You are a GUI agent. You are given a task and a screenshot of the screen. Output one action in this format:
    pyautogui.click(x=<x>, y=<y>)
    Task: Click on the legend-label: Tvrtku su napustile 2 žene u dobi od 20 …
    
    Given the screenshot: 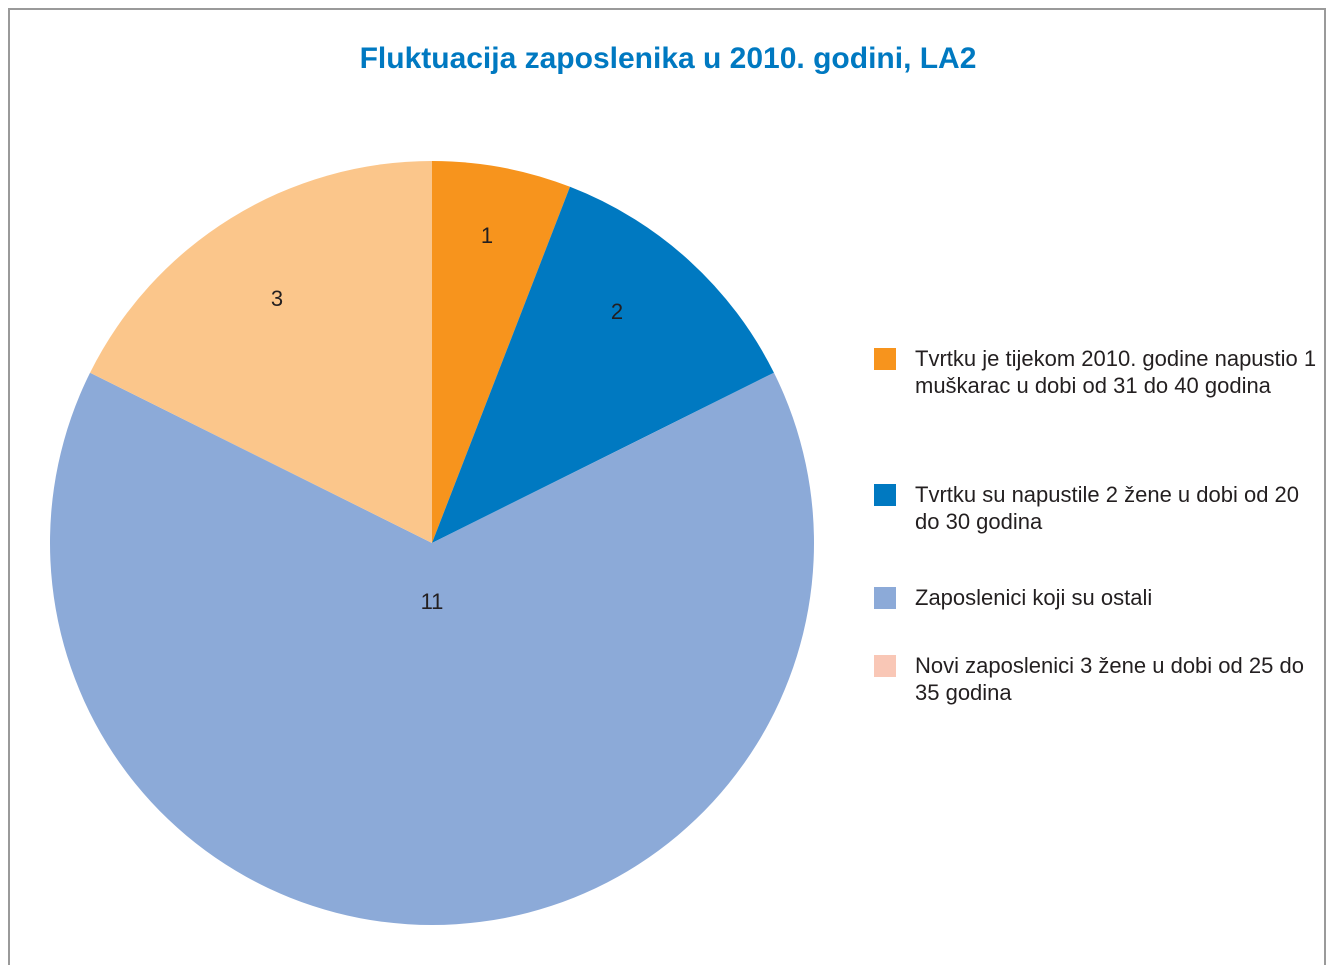 What is the action you would take?
    pyautogui.click(x=1107, y=508)
    